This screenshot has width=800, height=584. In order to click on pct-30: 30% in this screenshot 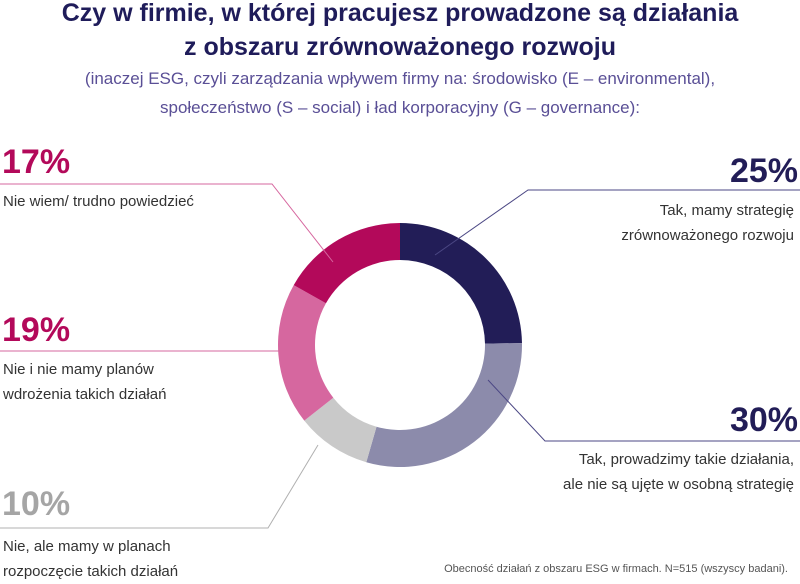, I will do `click(763, 420)`.